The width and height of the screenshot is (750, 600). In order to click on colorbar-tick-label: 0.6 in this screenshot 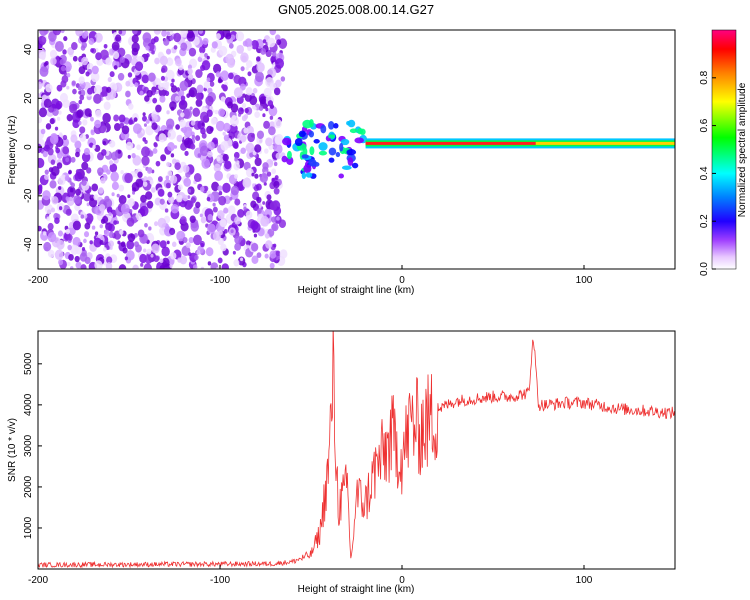, I will do `click(704, 125)`.